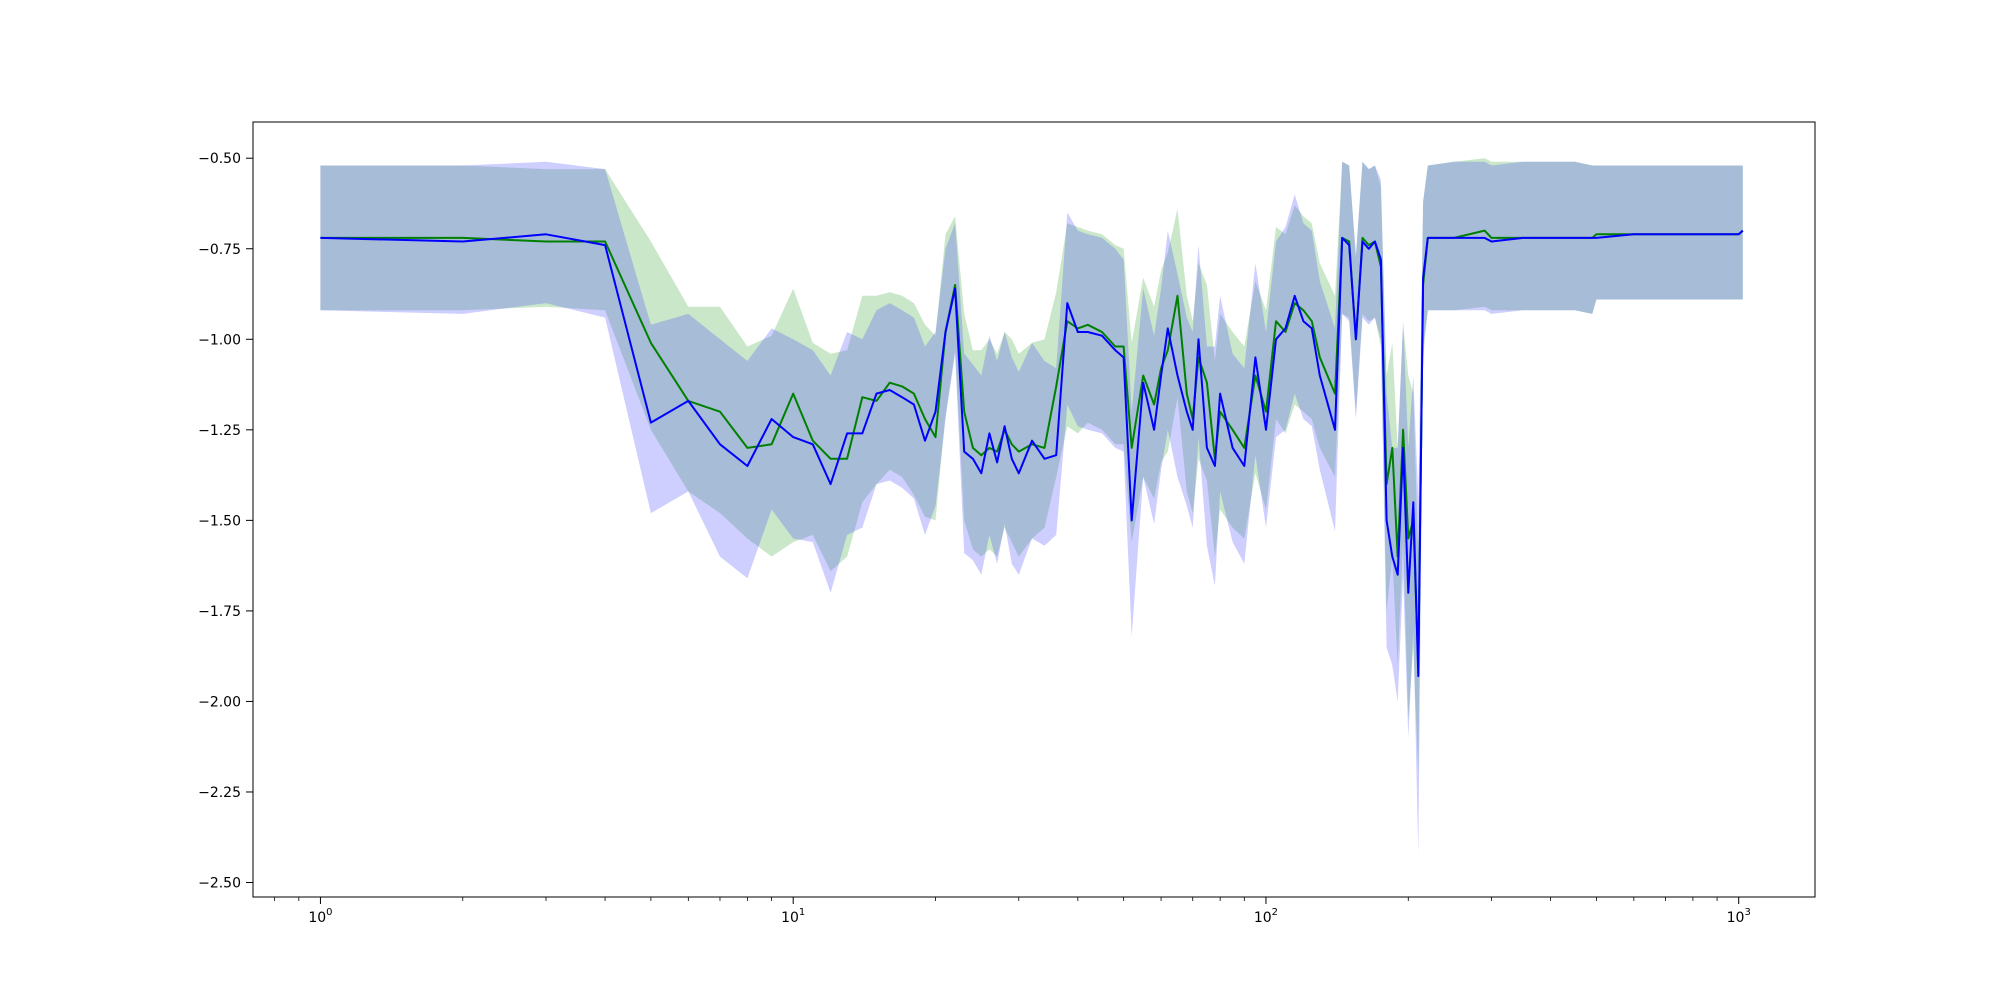 This screenshot has height=1000, width=2000. What do you see at coordinates (219, 340) in the screenshot?
I see `y-tick-label: −1.00` at bounding box center [219, 340].